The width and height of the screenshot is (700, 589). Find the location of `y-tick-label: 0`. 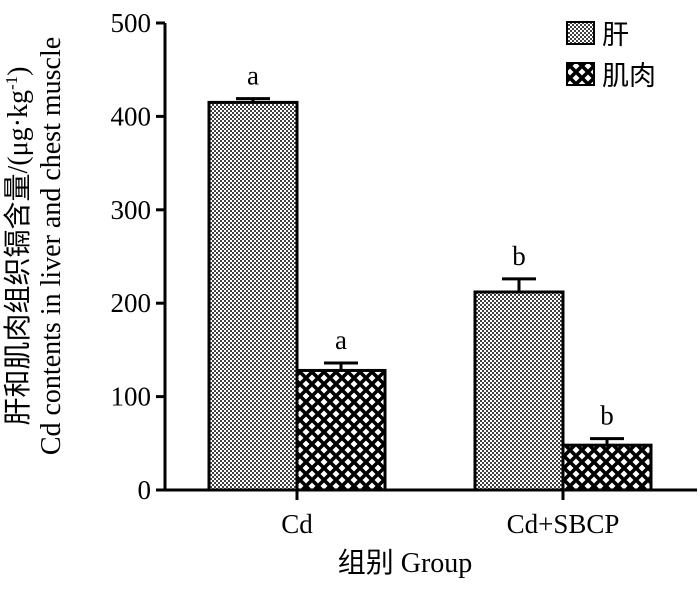

y-tick-label: 0 is located at coordinates (145, 490).